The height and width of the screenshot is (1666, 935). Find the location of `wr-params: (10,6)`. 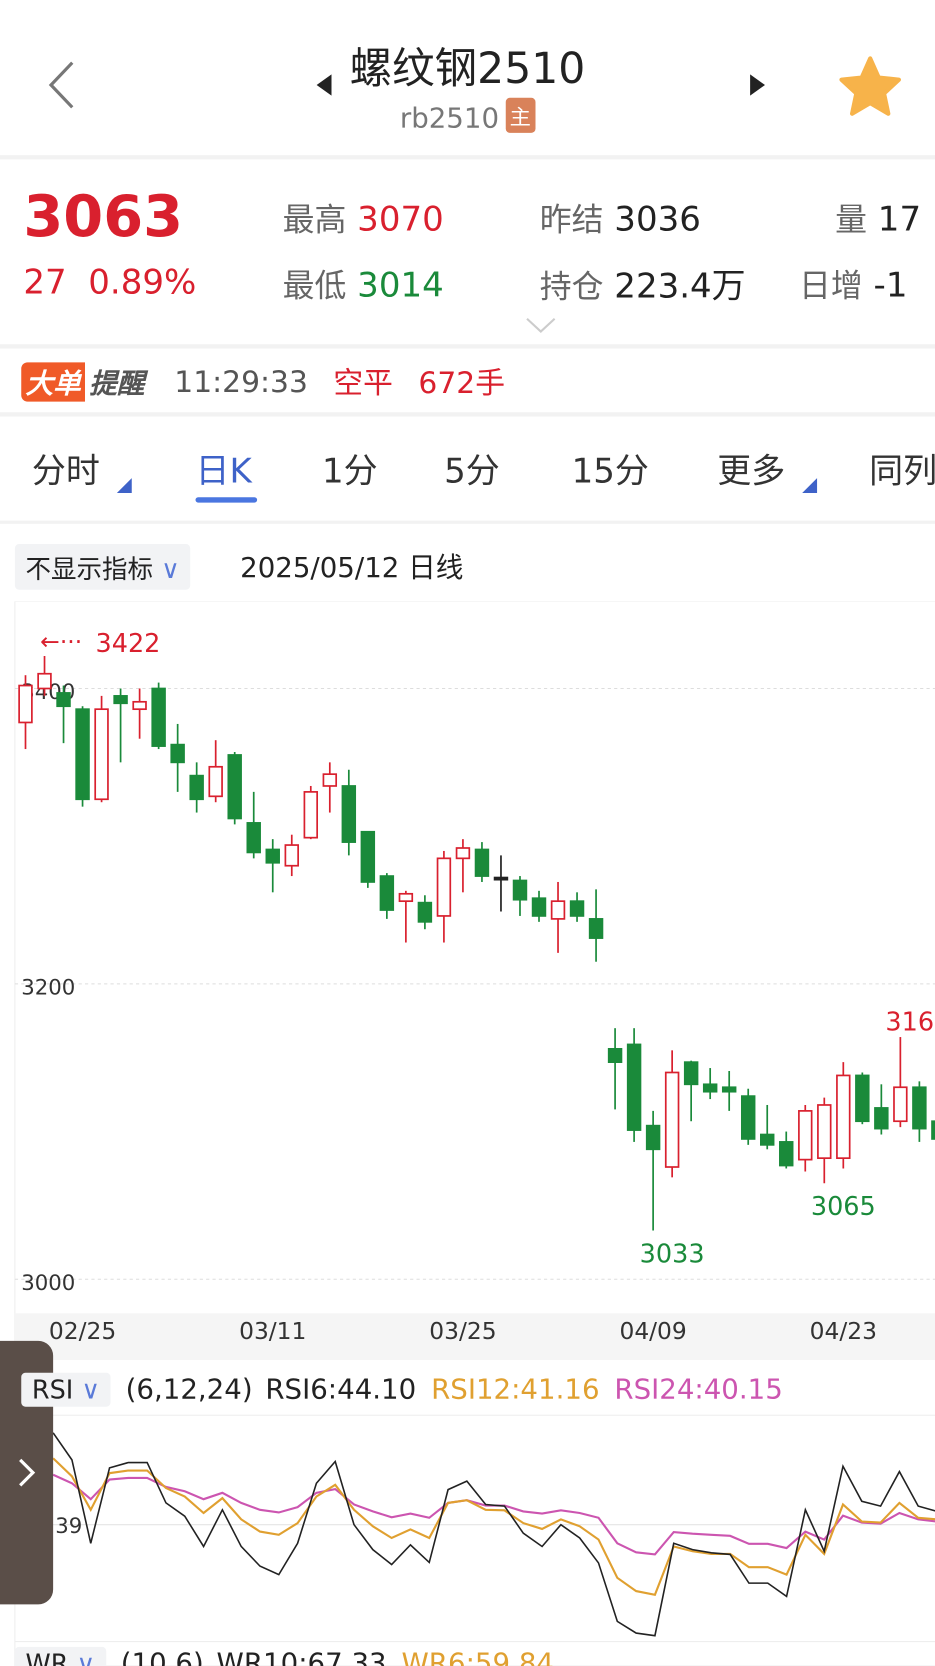

wr-params: (10,6) is located at coordinates (162, 1656).